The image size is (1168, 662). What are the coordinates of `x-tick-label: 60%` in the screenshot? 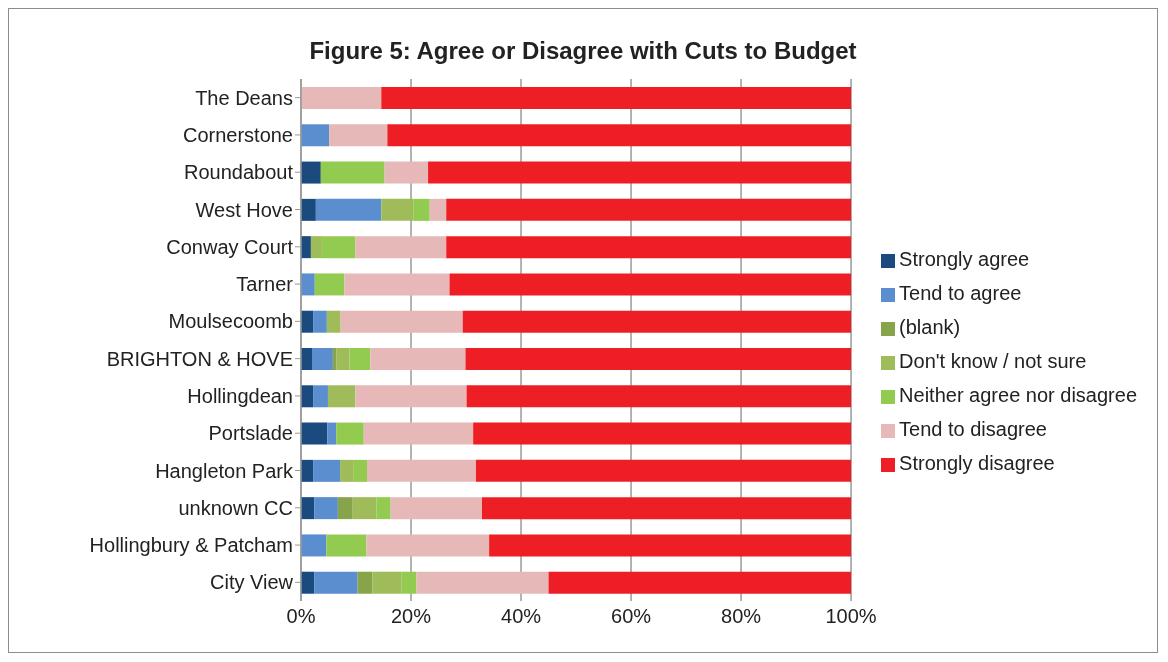 It's located at (631, 616).